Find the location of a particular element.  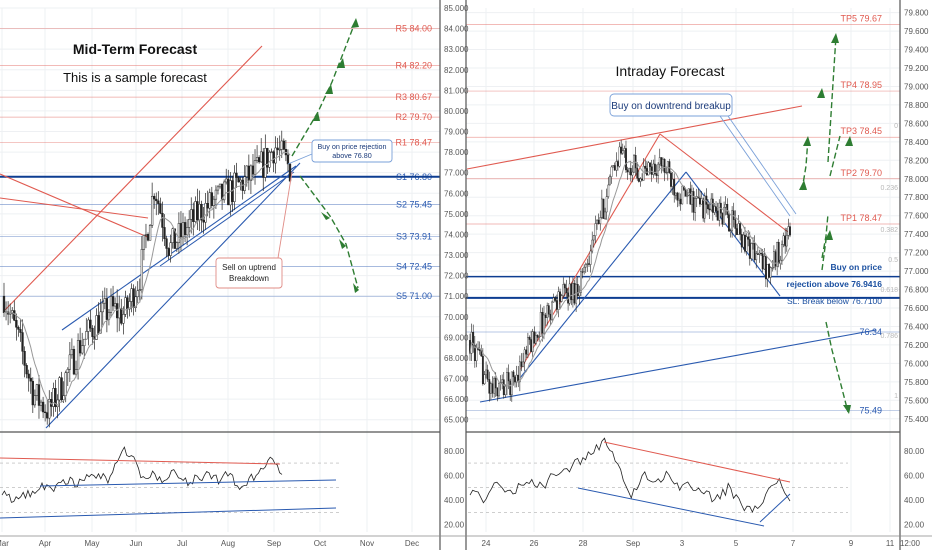

left-y-tick: 72.000 is located at coordinates (456, 276).